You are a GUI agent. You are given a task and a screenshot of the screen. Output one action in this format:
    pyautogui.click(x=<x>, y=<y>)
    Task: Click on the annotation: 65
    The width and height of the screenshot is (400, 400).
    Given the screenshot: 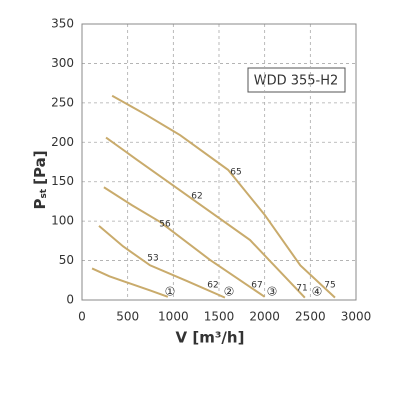 What is the action you would take?
    pyautogui.click(x=235, y=173)
    